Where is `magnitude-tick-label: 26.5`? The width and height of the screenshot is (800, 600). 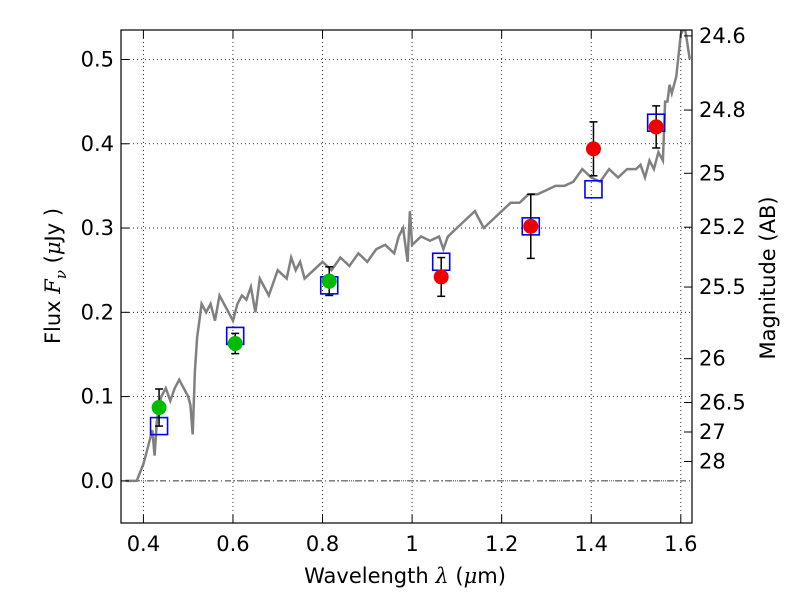 magnitude-tick-label: 26.5 is located at coordinates (722, 402).